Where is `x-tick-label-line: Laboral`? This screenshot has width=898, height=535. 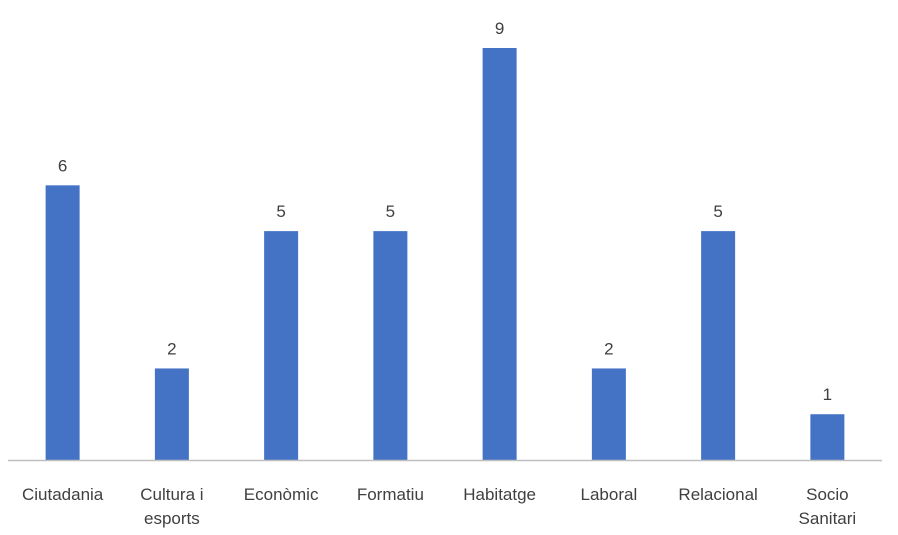 x-tick-label-line: Laboral is located at coordinates (609, 494).